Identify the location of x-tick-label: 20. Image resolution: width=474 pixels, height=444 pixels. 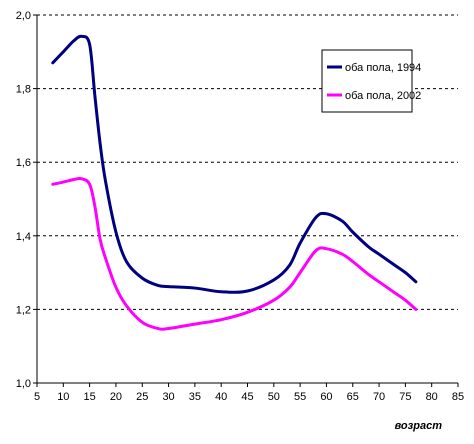
(116, 397).